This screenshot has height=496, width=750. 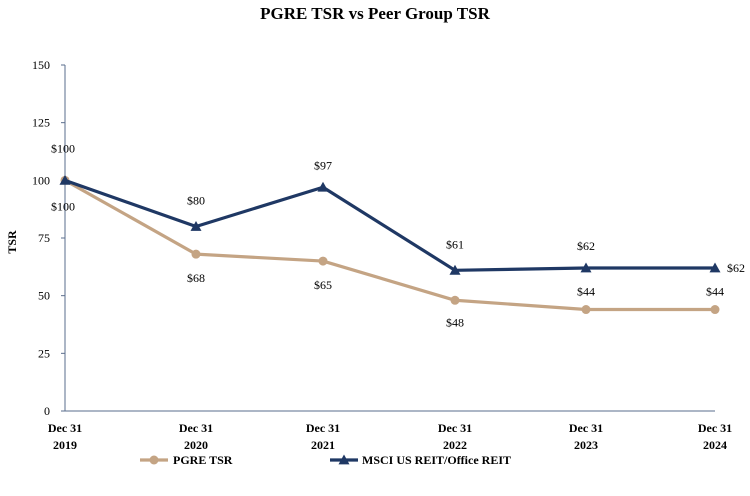 I want to click on x-tick-label: Dec 31 2019, so click(x=65, y=436).